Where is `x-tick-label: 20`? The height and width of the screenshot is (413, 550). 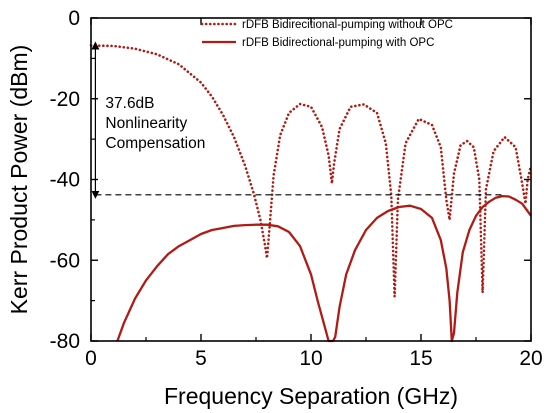
x-tick-label: 20 is located at coordinates (530, 358).